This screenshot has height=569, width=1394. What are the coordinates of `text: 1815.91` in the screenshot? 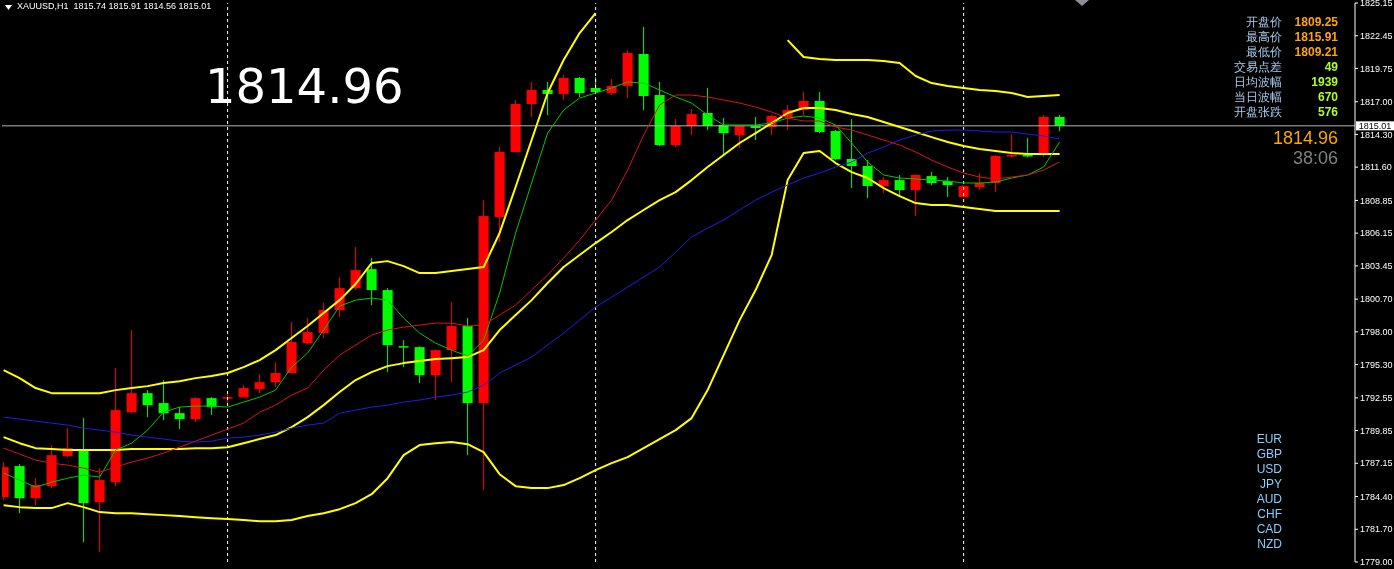 It's located at (1316, 37).